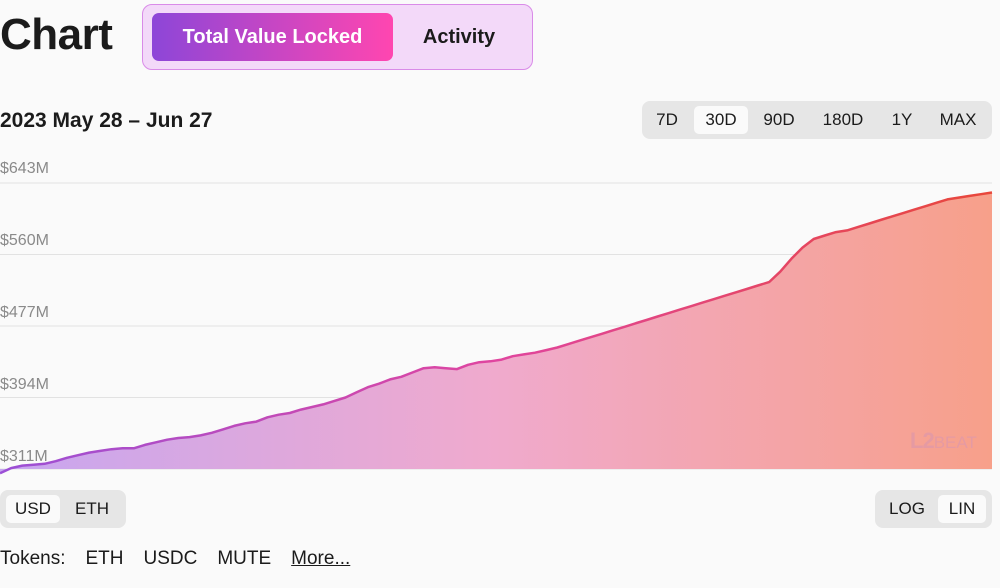 The image size is (1000, 588). What do you see at coordinates (92, 509) in the screenshot?
I see `eth-button: ETH` at bounding box center [92, 509].